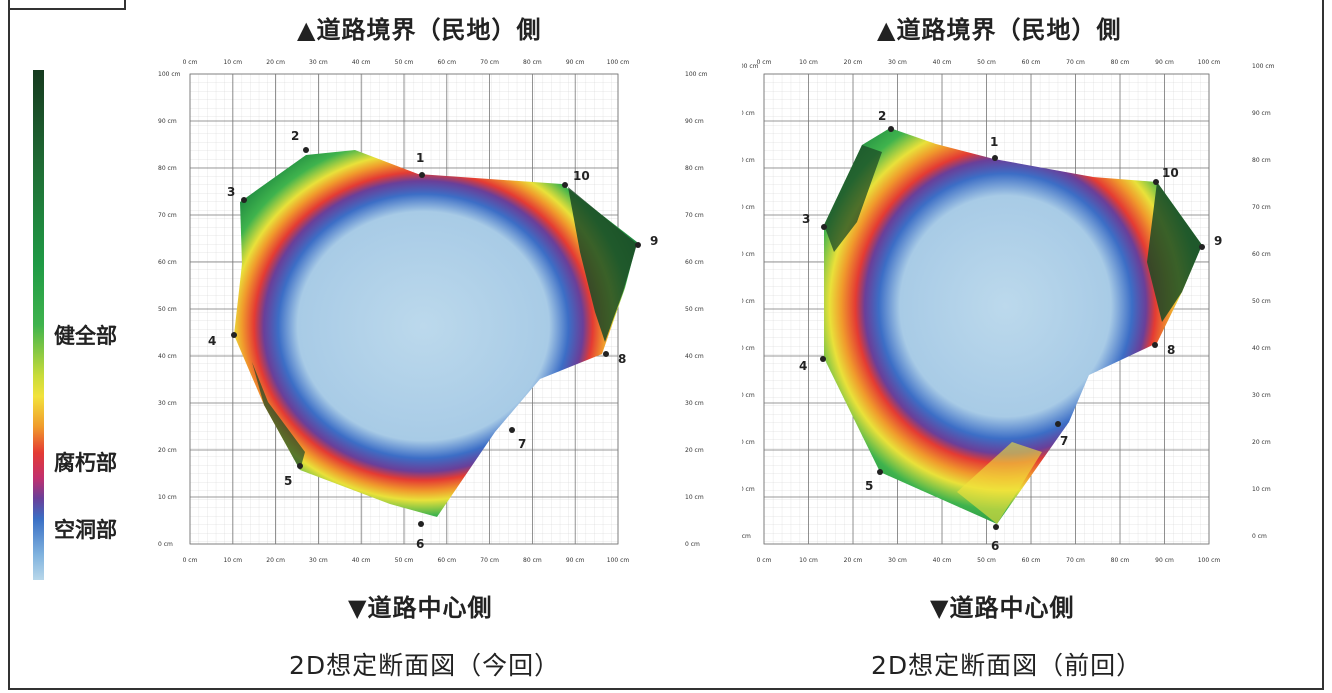  I want to click on legend-cavity-label: 空洞部, so click(85, 530).